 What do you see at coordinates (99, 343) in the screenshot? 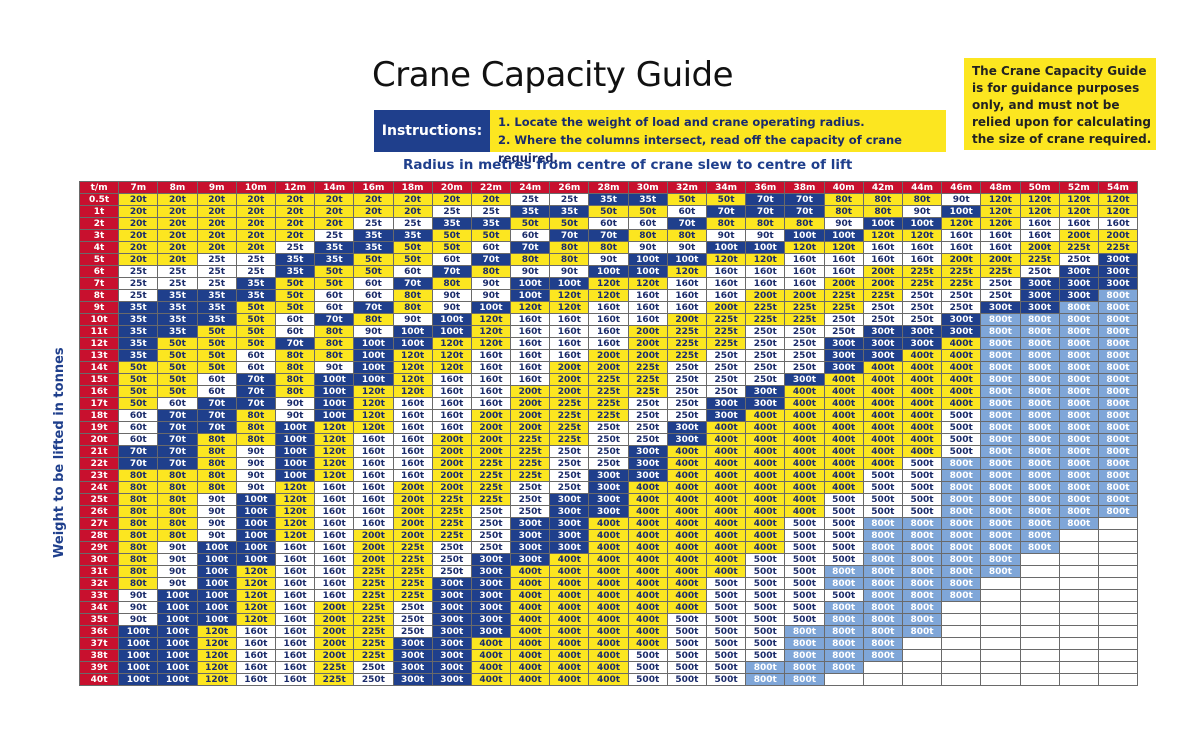
I see `weight-header: 12t` at bounding box center [99, 343].